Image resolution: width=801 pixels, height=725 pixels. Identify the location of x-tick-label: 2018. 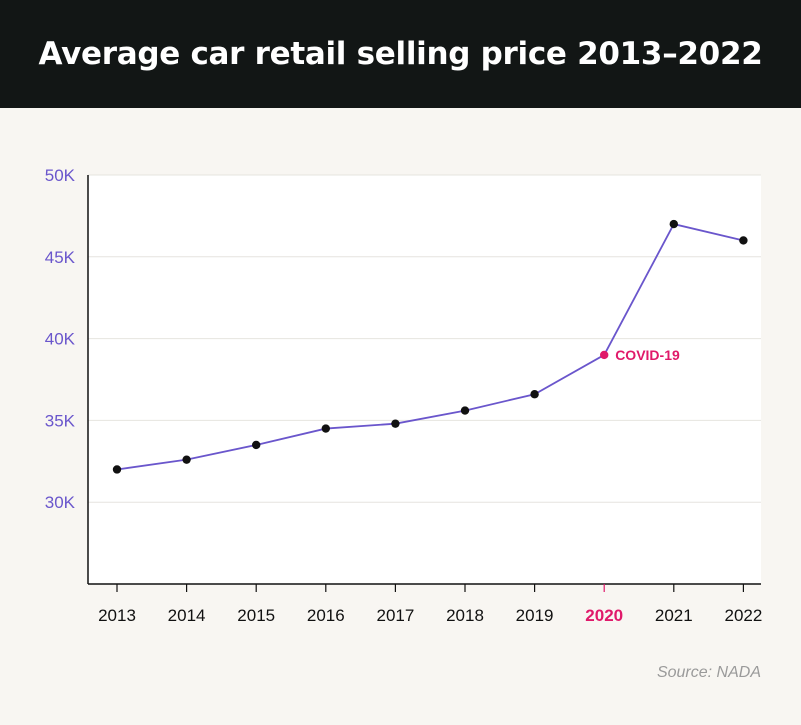
(465, 615).